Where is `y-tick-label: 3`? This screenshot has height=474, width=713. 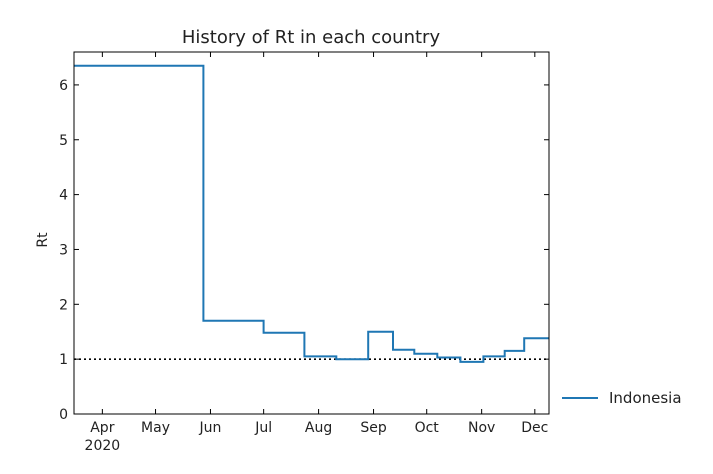
y-tick-label: 3 is located at coordinates (63, 250).